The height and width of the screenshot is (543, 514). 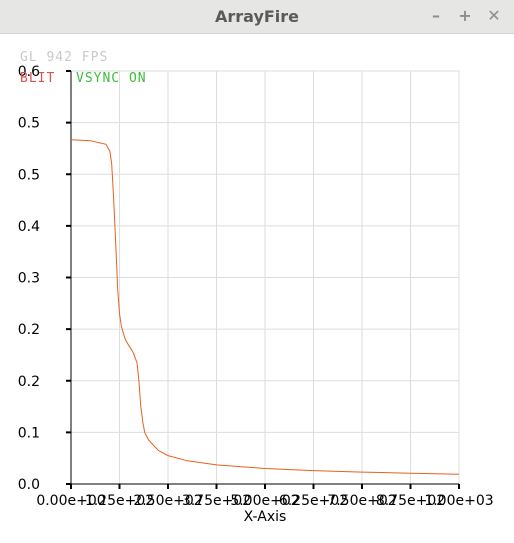 I want to click on title-bar: ArrayFire – + ✕, so click(x=257, y=17).